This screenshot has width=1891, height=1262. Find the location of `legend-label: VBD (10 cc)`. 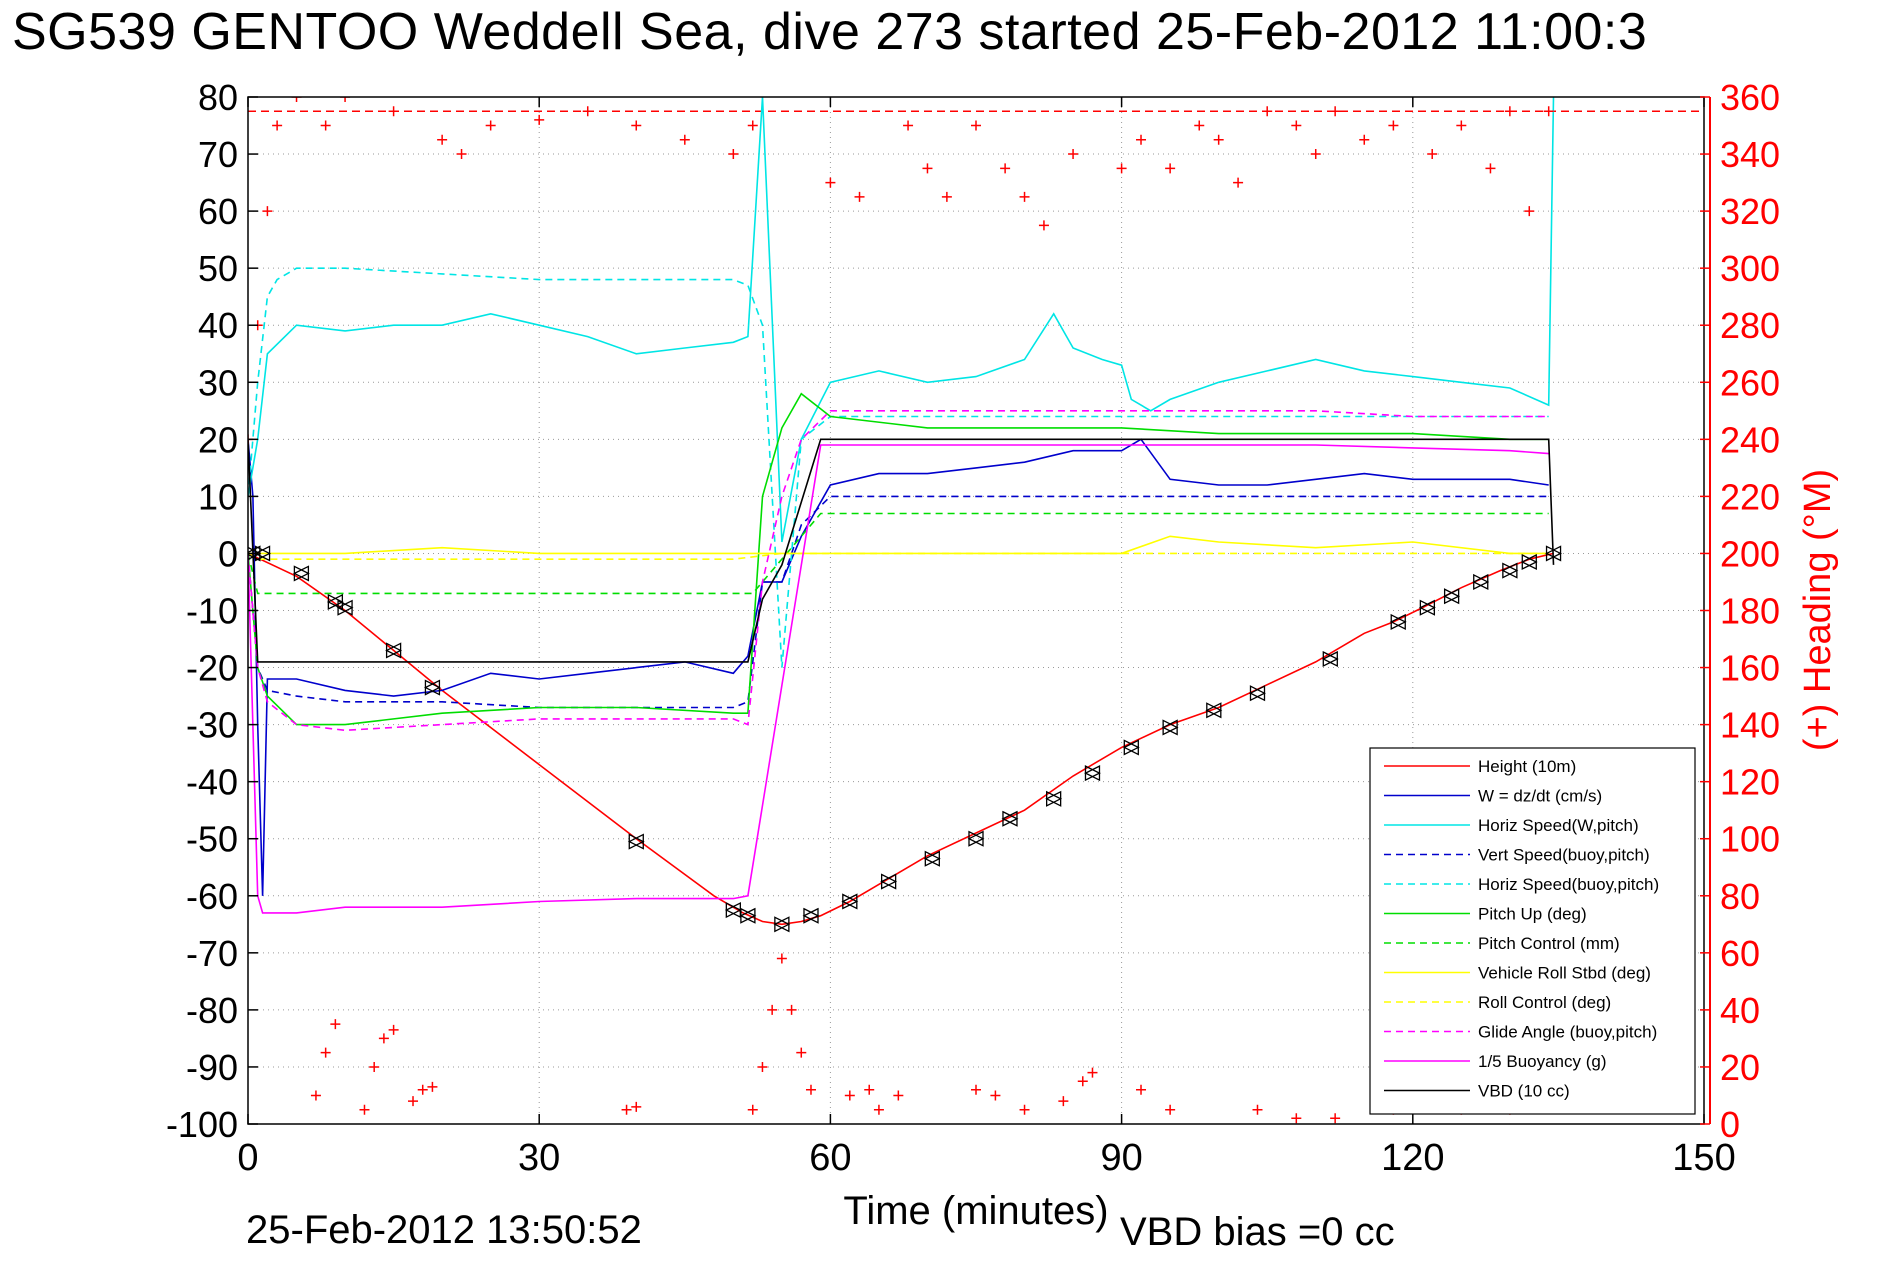

legend-label: VBD (10 cc) is located at coordinates (1524, 1091).